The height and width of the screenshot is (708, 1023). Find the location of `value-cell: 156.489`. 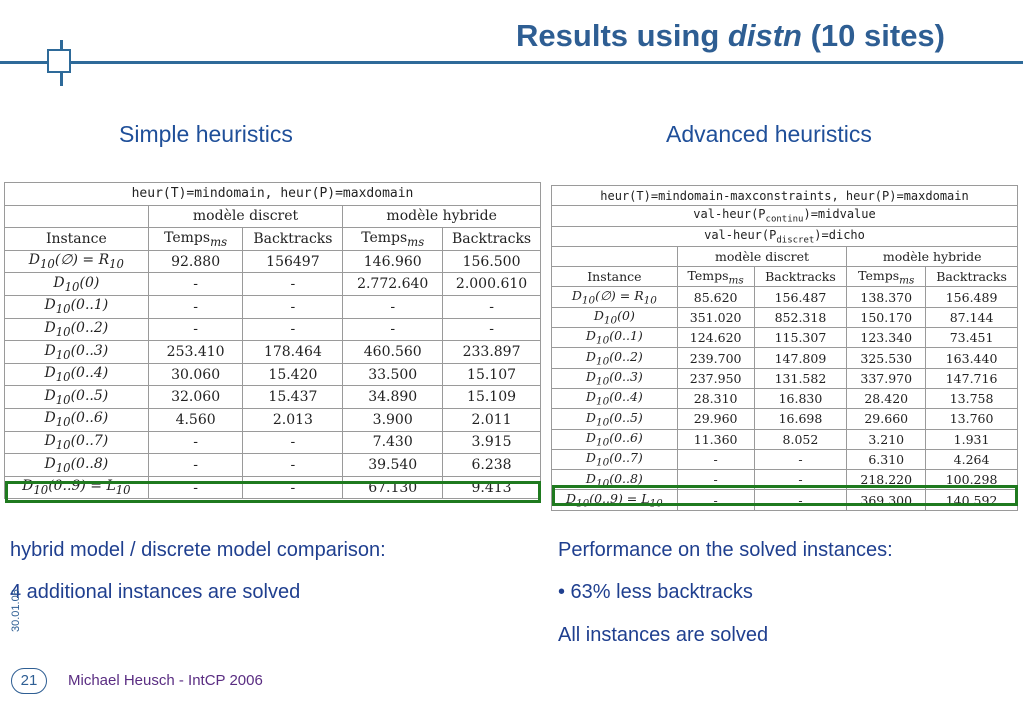

value-cell: 156.489 is located at coordinates (971, 297).